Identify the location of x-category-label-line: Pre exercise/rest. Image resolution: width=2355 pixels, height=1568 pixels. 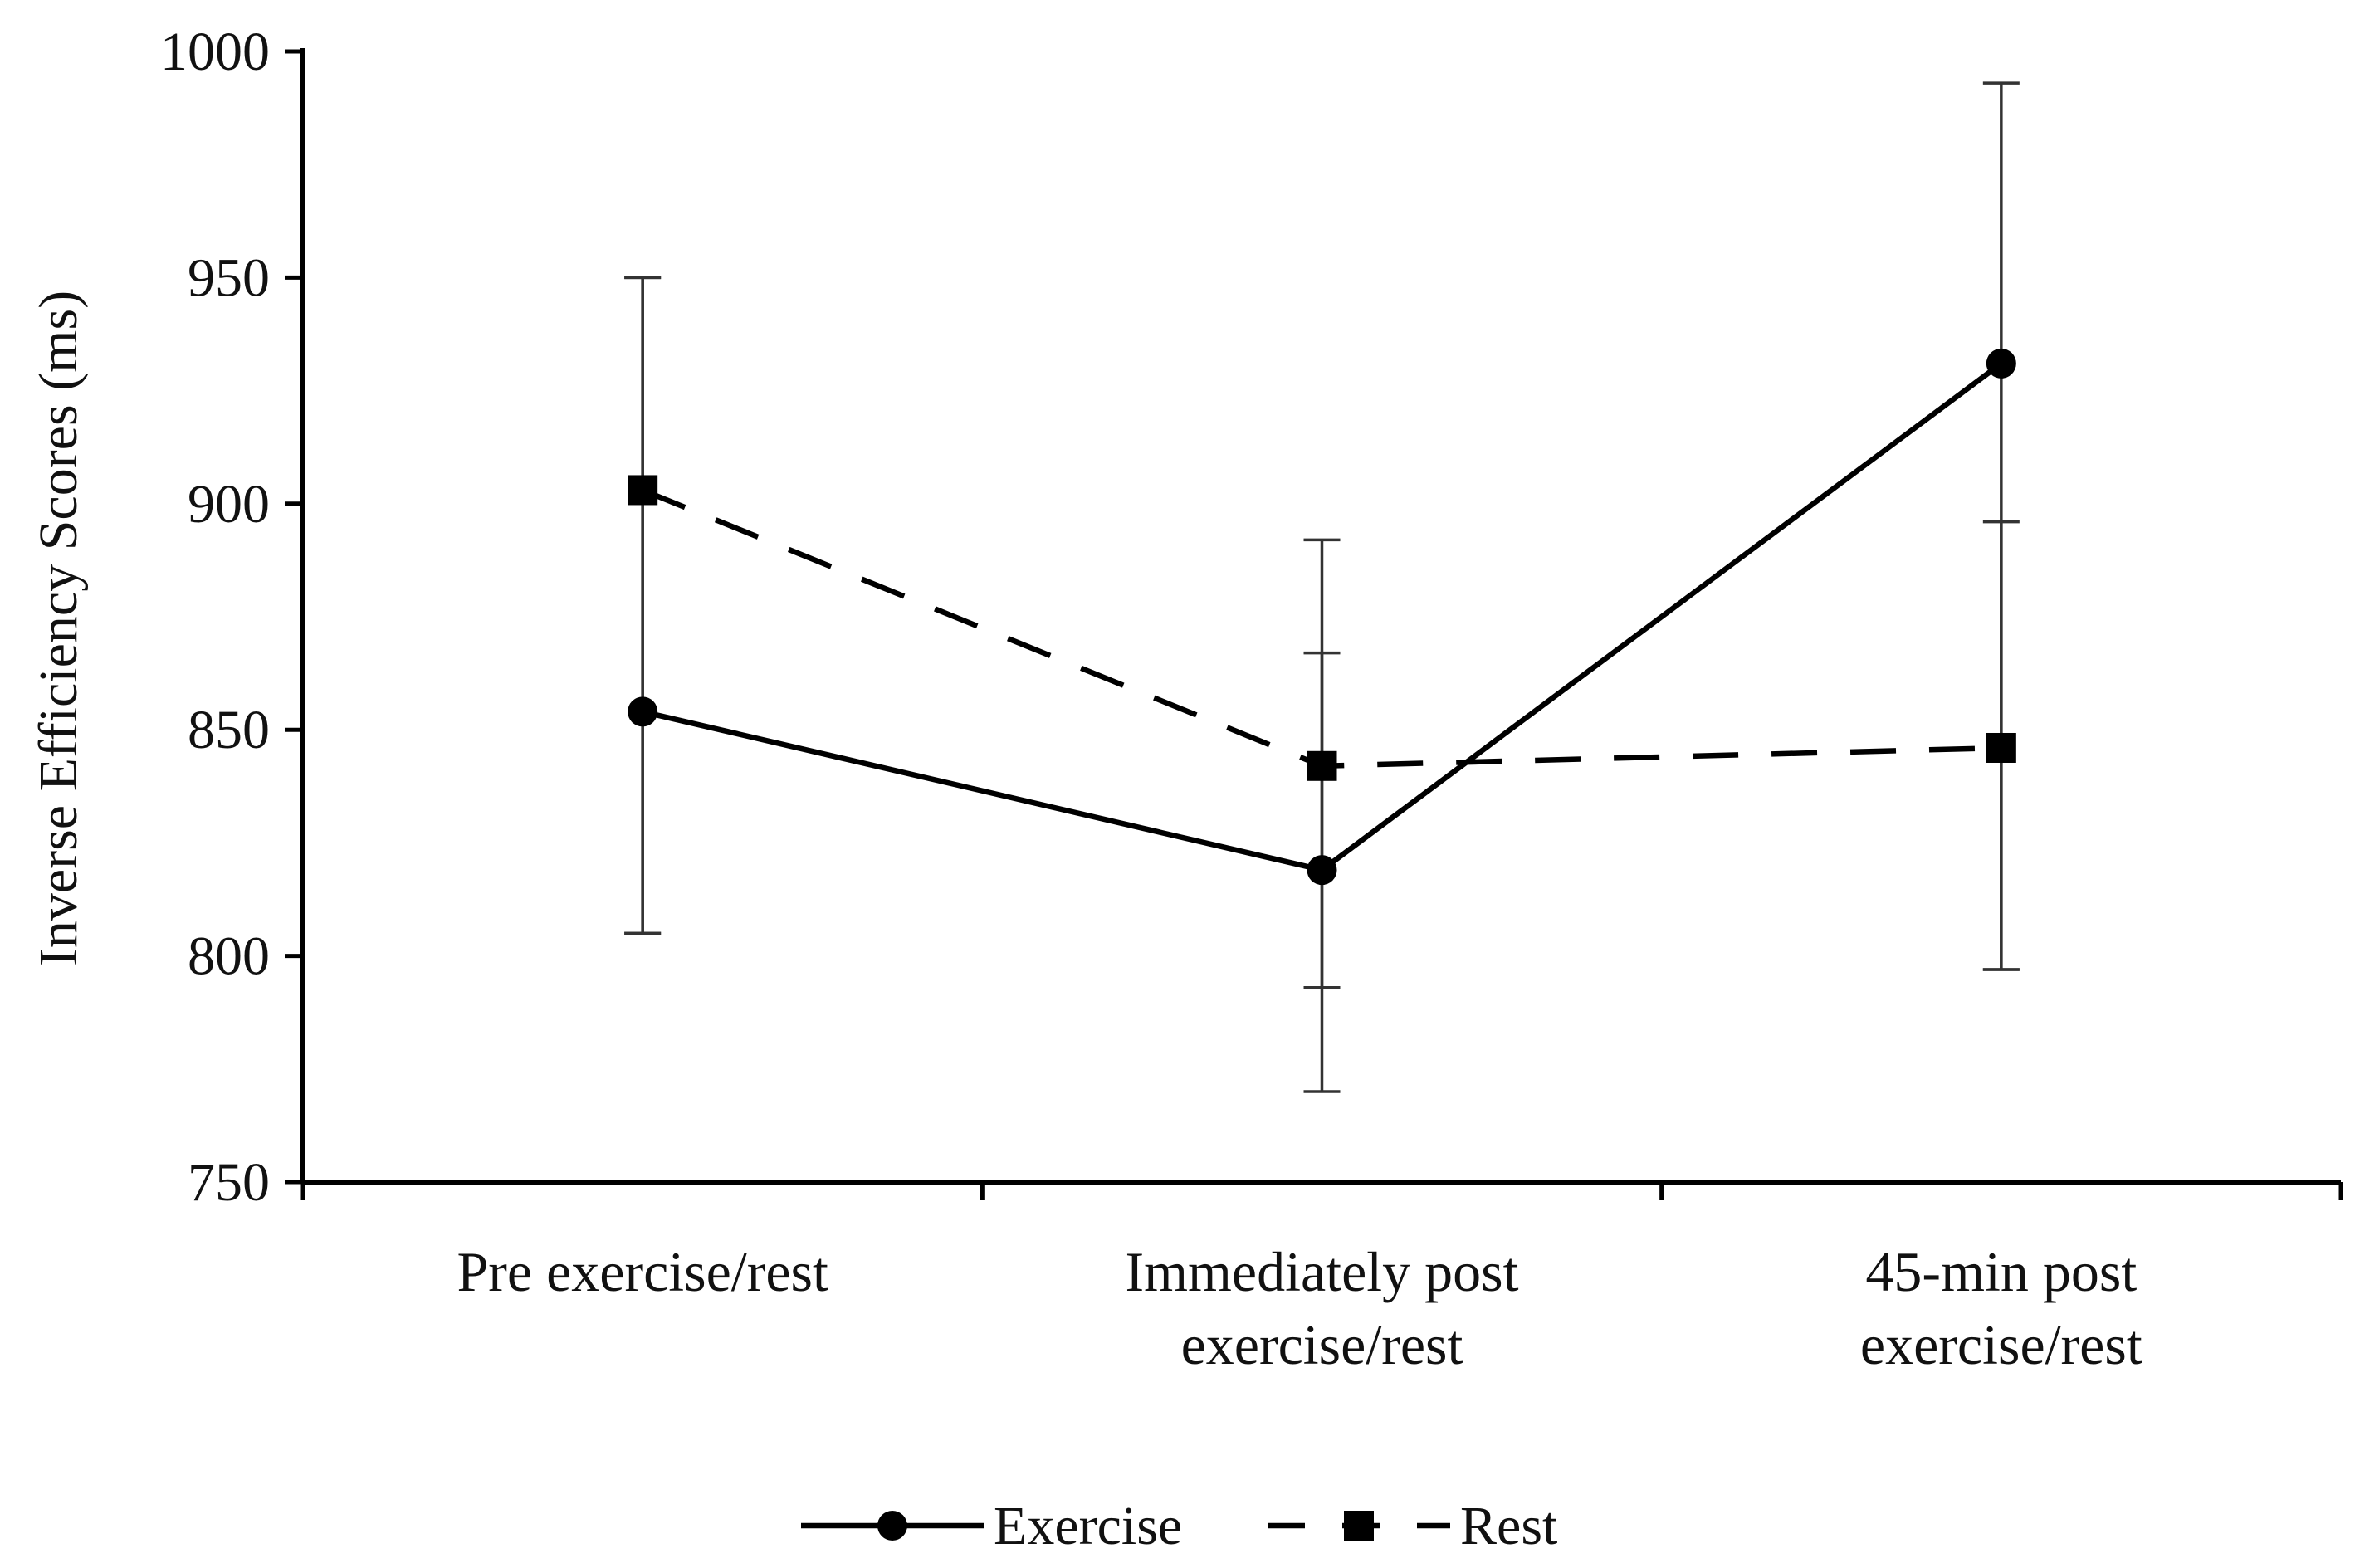
(642, 1271).